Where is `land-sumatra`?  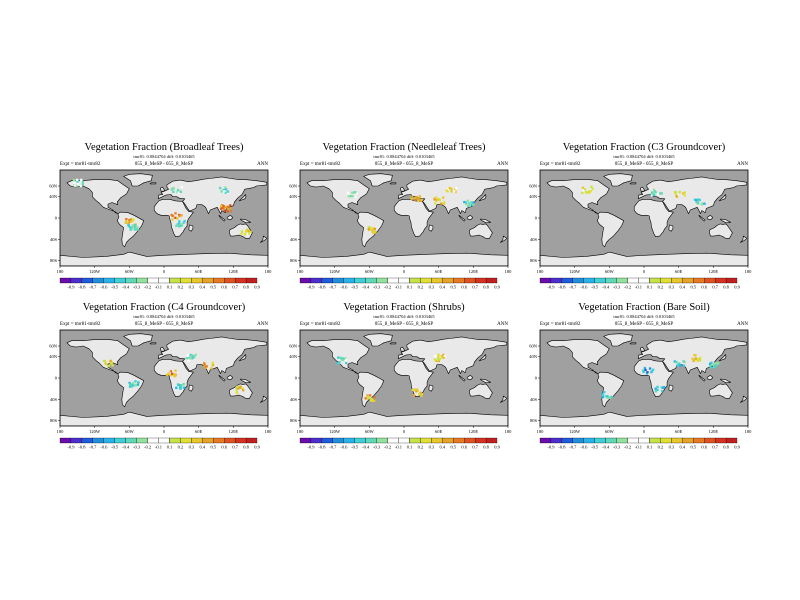
land-sumatra is located at coordinates (702, 378).